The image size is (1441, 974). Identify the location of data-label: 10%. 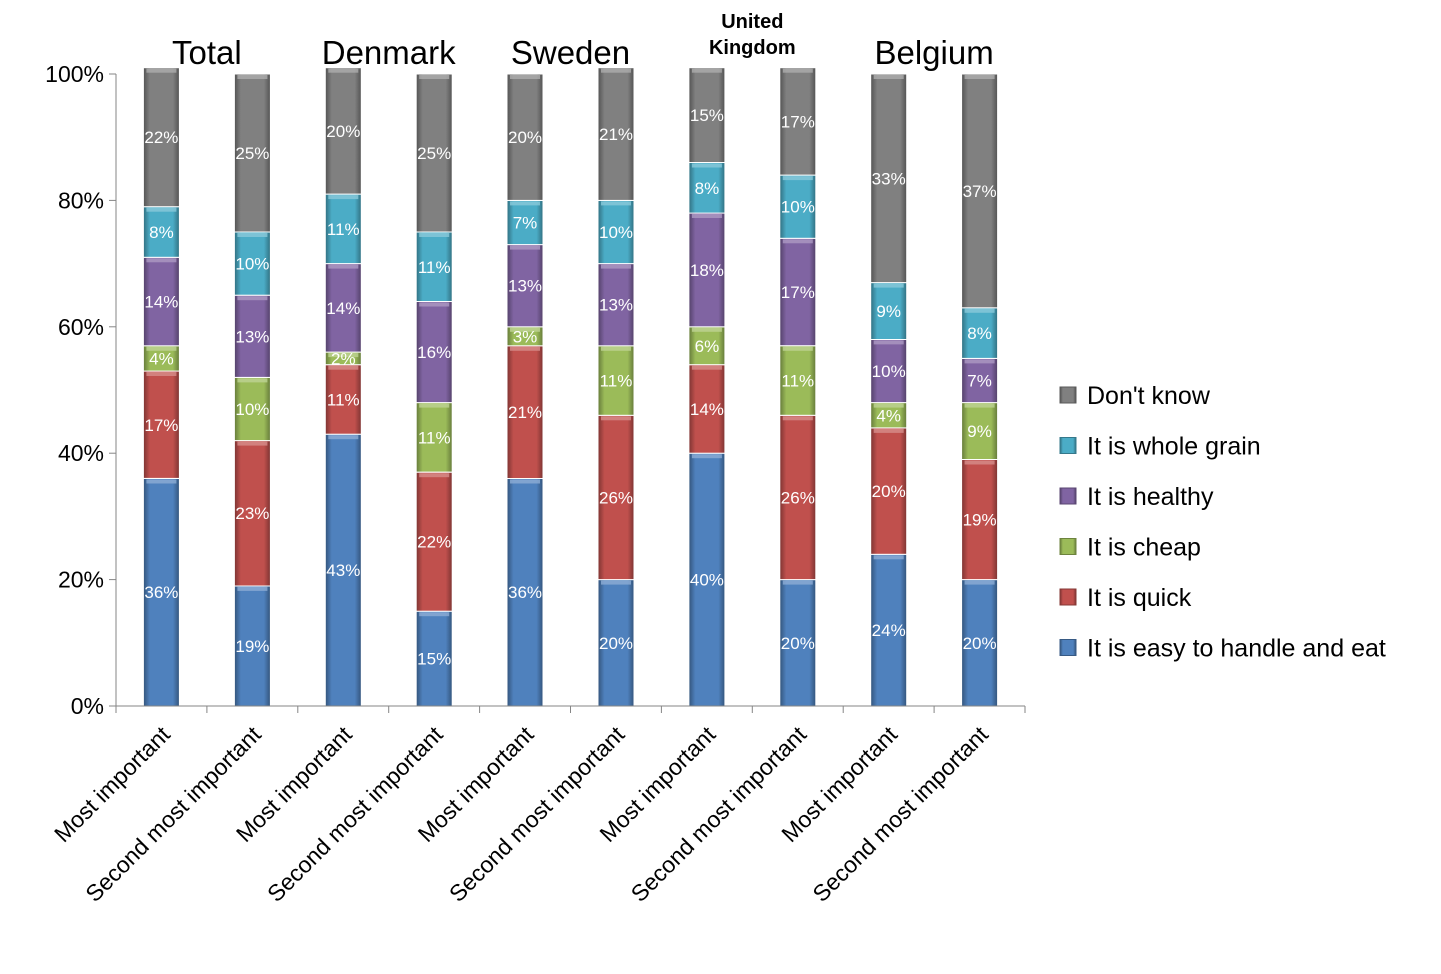
(798, 207).